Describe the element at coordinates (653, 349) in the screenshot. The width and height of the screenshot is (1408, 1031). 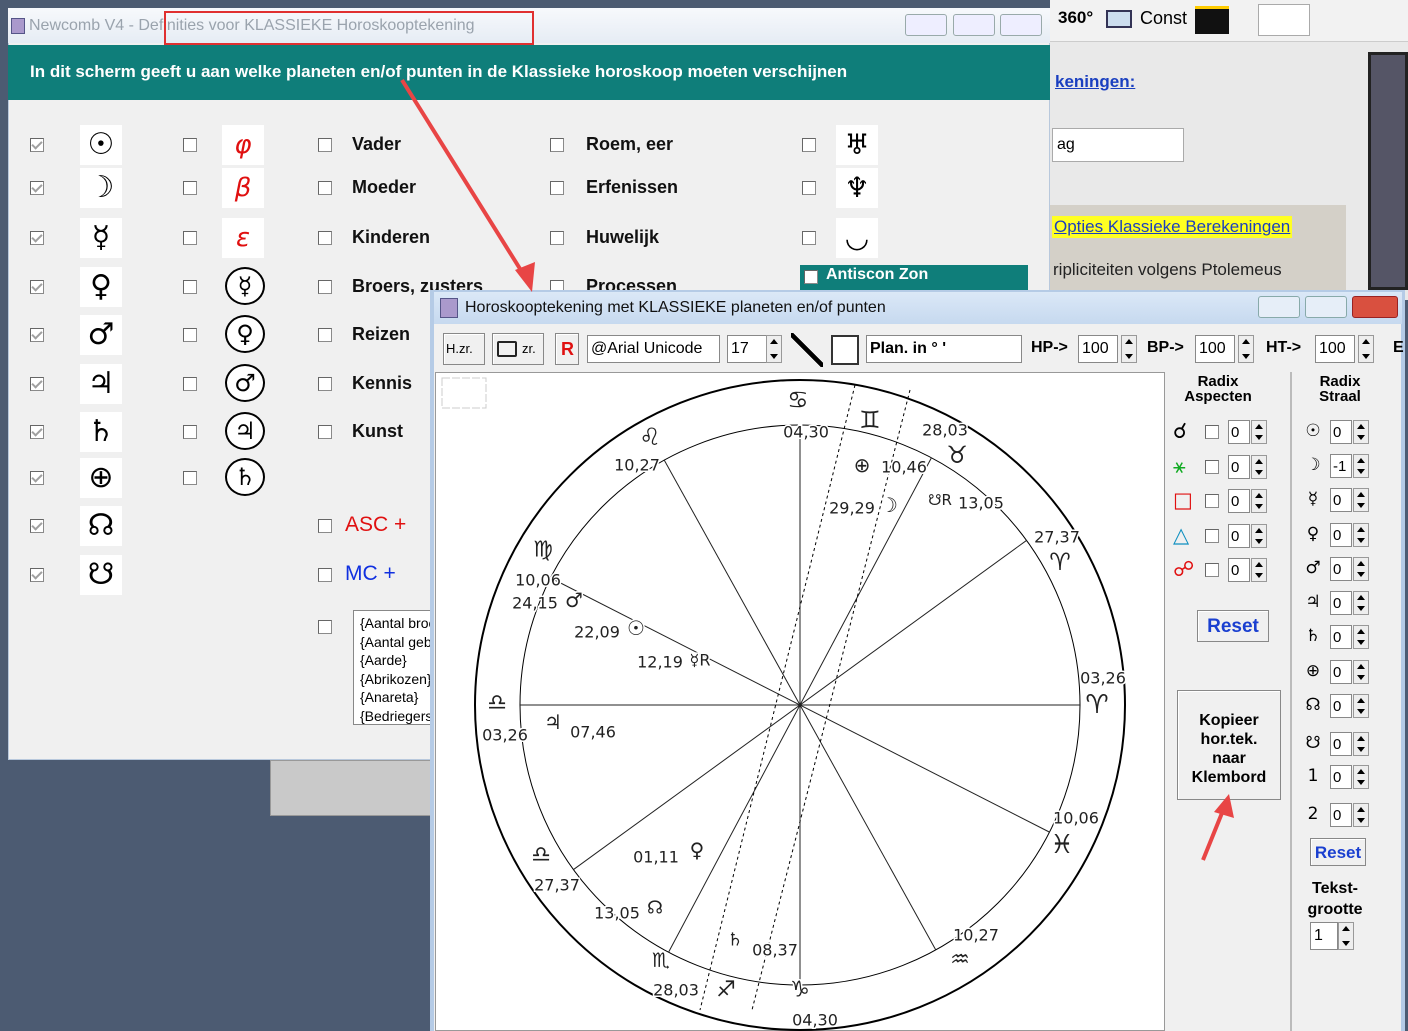
I see `font-select: @Arial Unicode` at that location.